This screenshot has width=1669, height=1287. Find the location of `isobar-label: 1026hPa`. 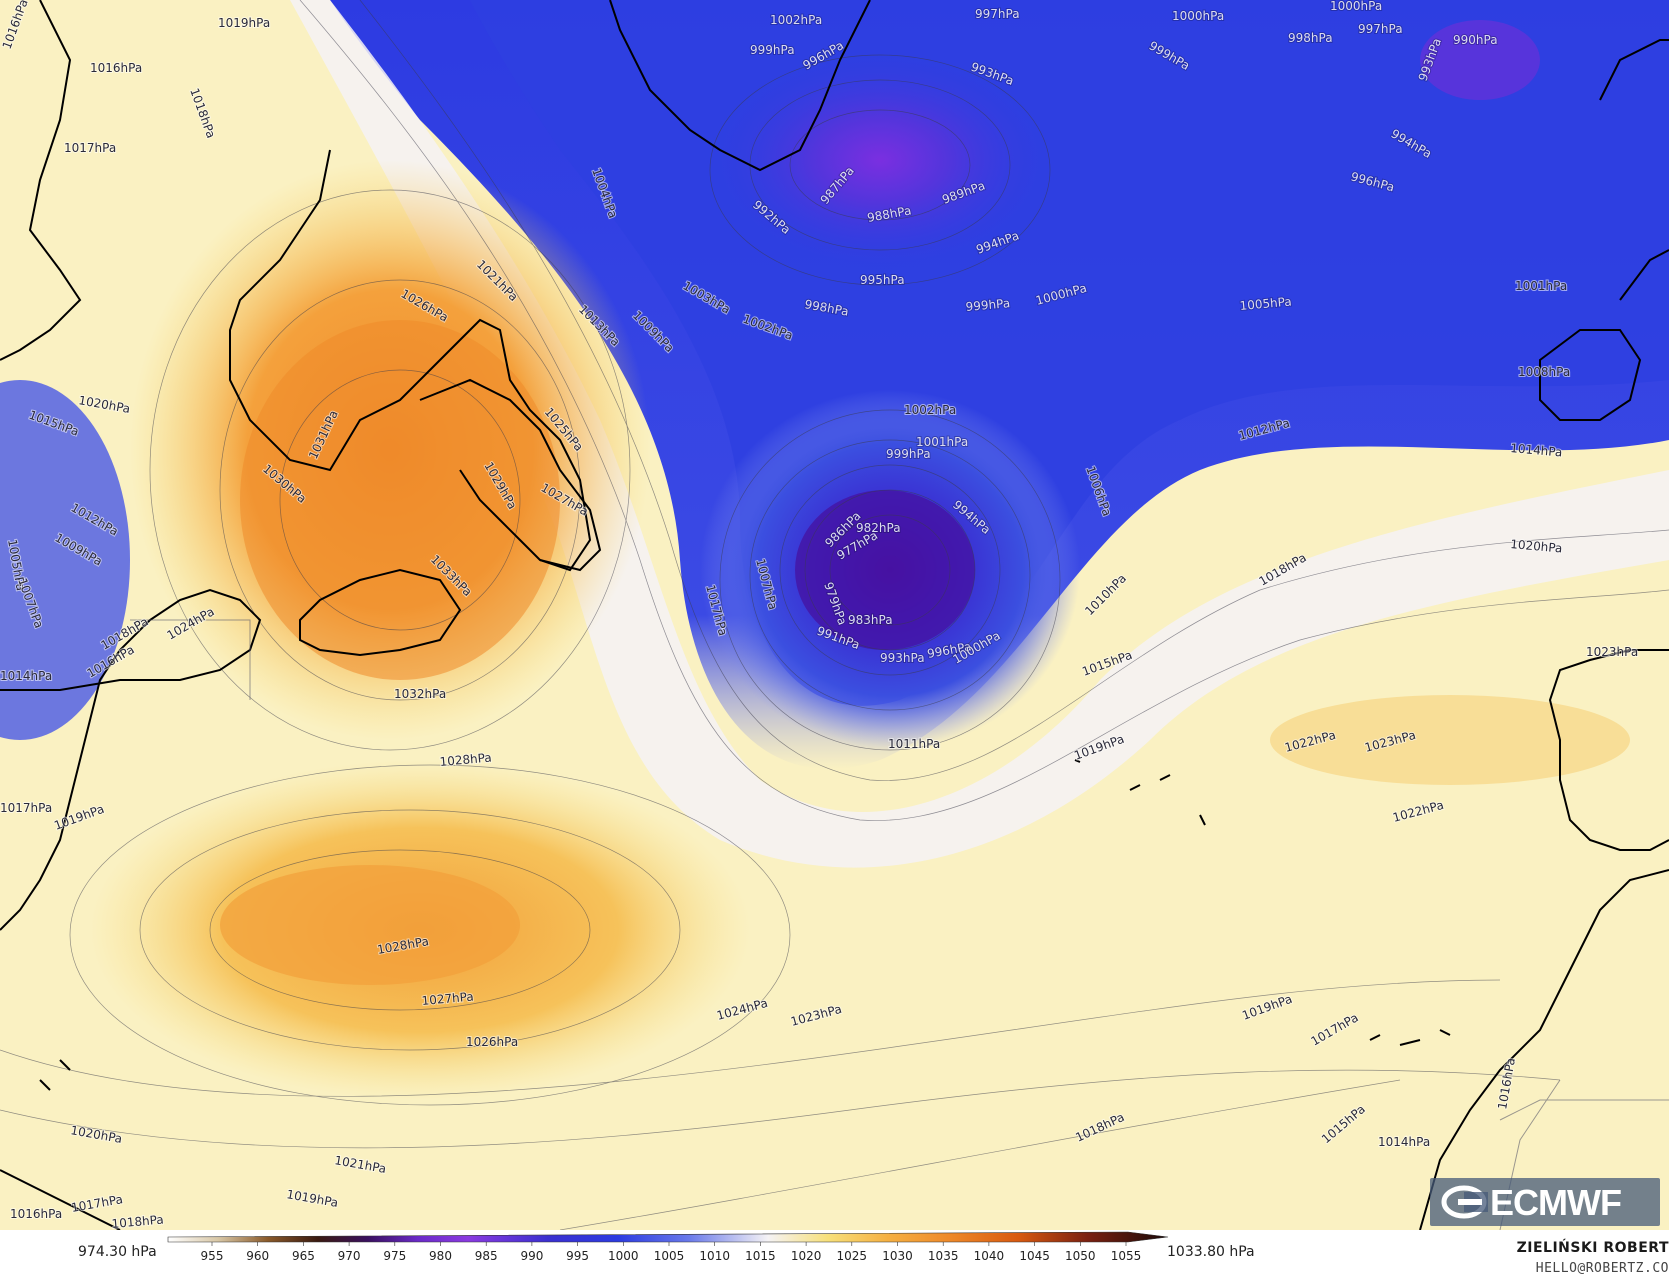

isobar-label: 1026hPa is located at coordinates (492, 1042).